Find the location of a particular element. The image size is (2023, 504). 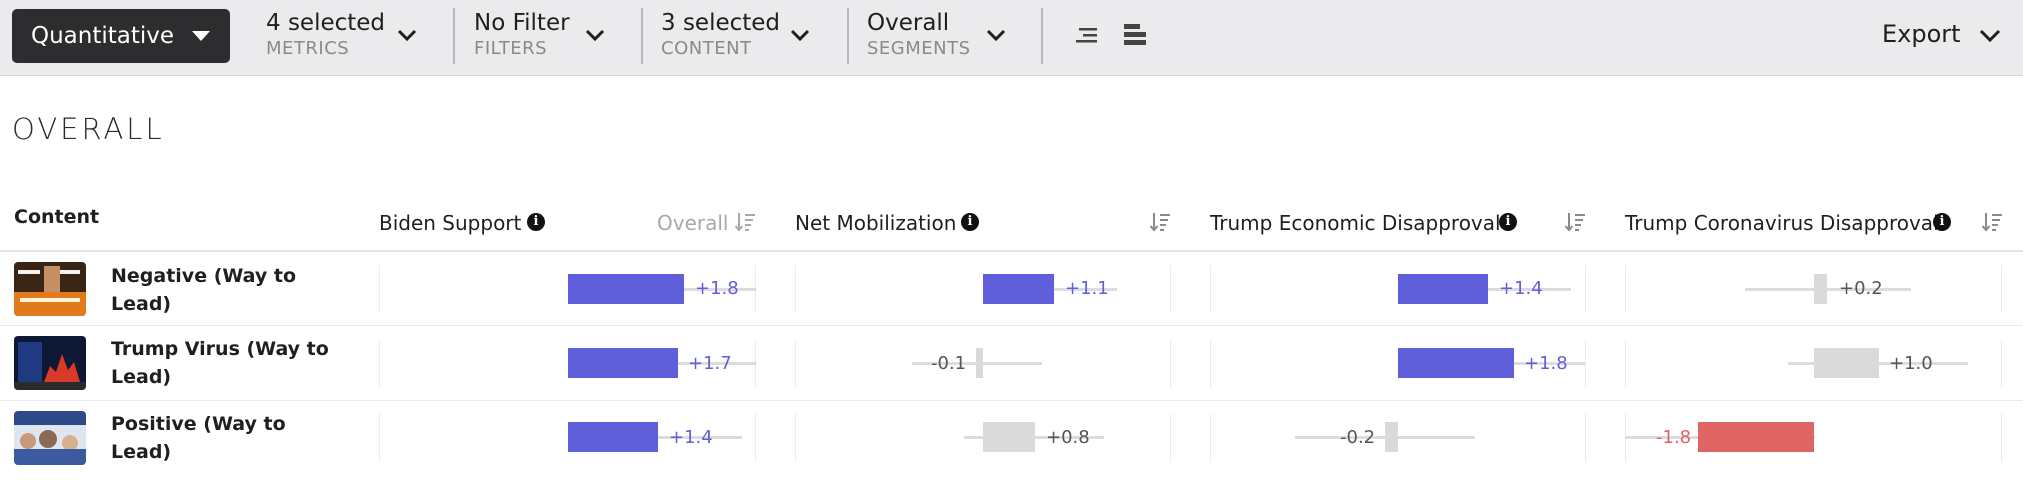

metric-value: -0.2 is located at coordinates (1358, 437).